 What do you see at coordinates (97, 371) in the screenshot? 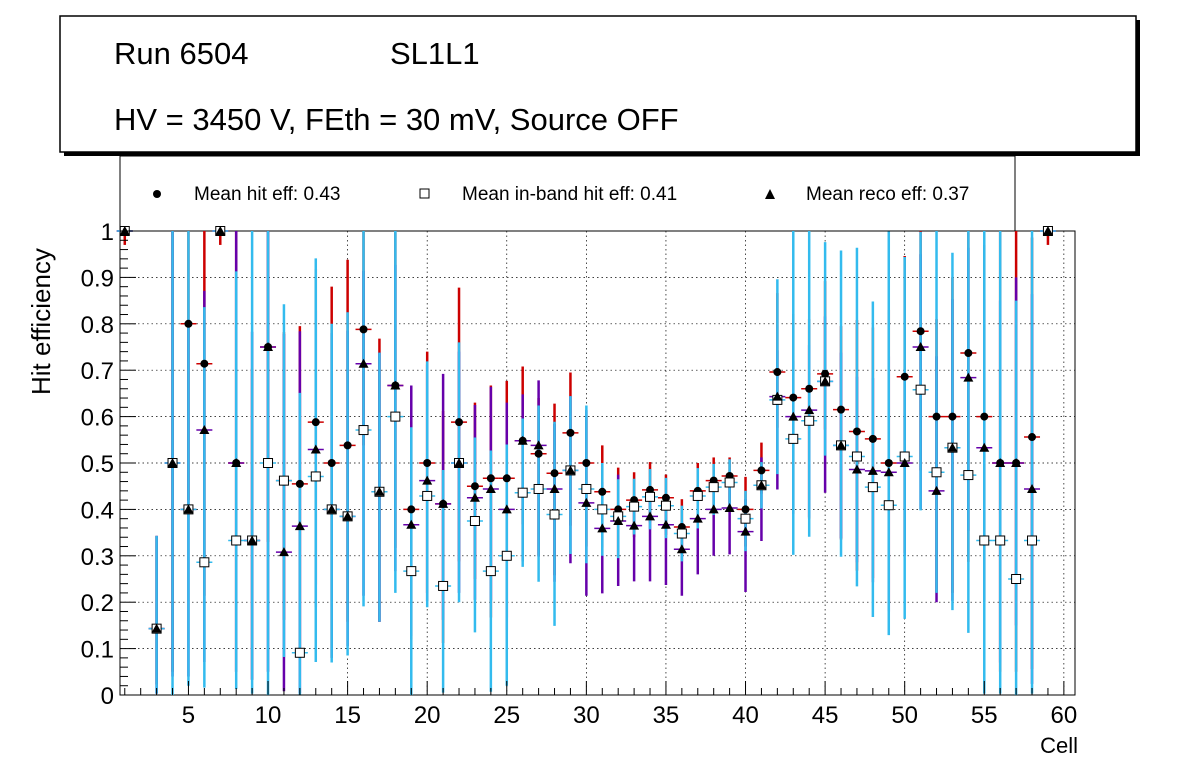
I see `y-tick-label: 0.7` at bounding box center [97, 371].